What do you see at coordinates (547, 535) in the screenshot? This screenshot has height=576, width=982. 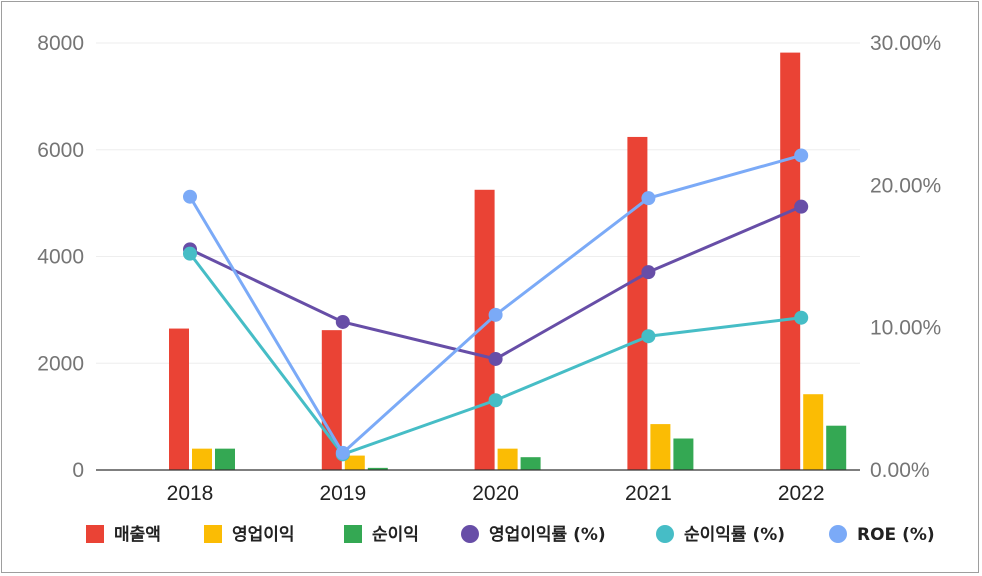 I see `legend-label: 영업이익률 (%)` at bounding box center [547, 535].